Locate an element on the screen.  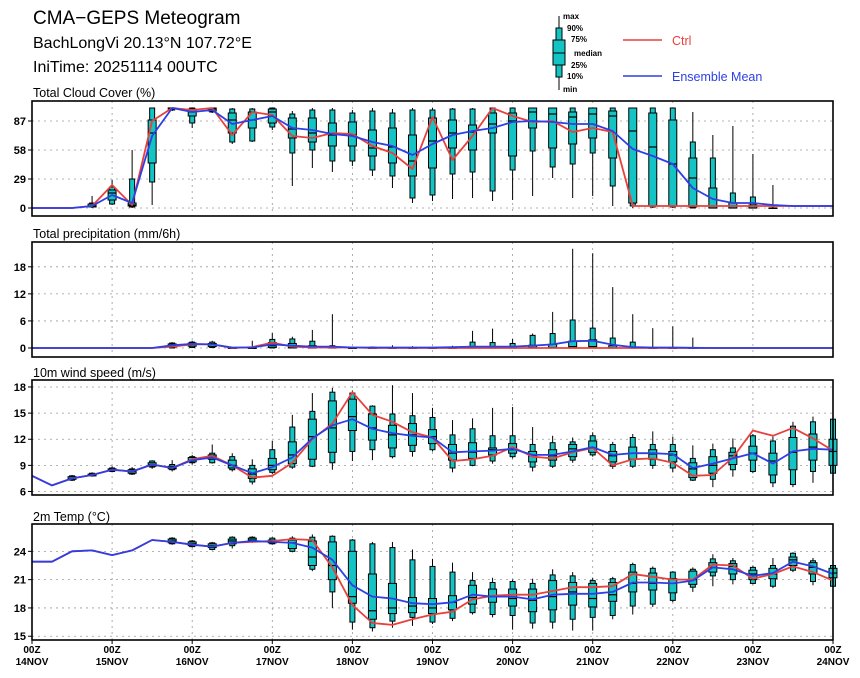
wind-ytick-label: 6 is located at coordinates (23, 493).